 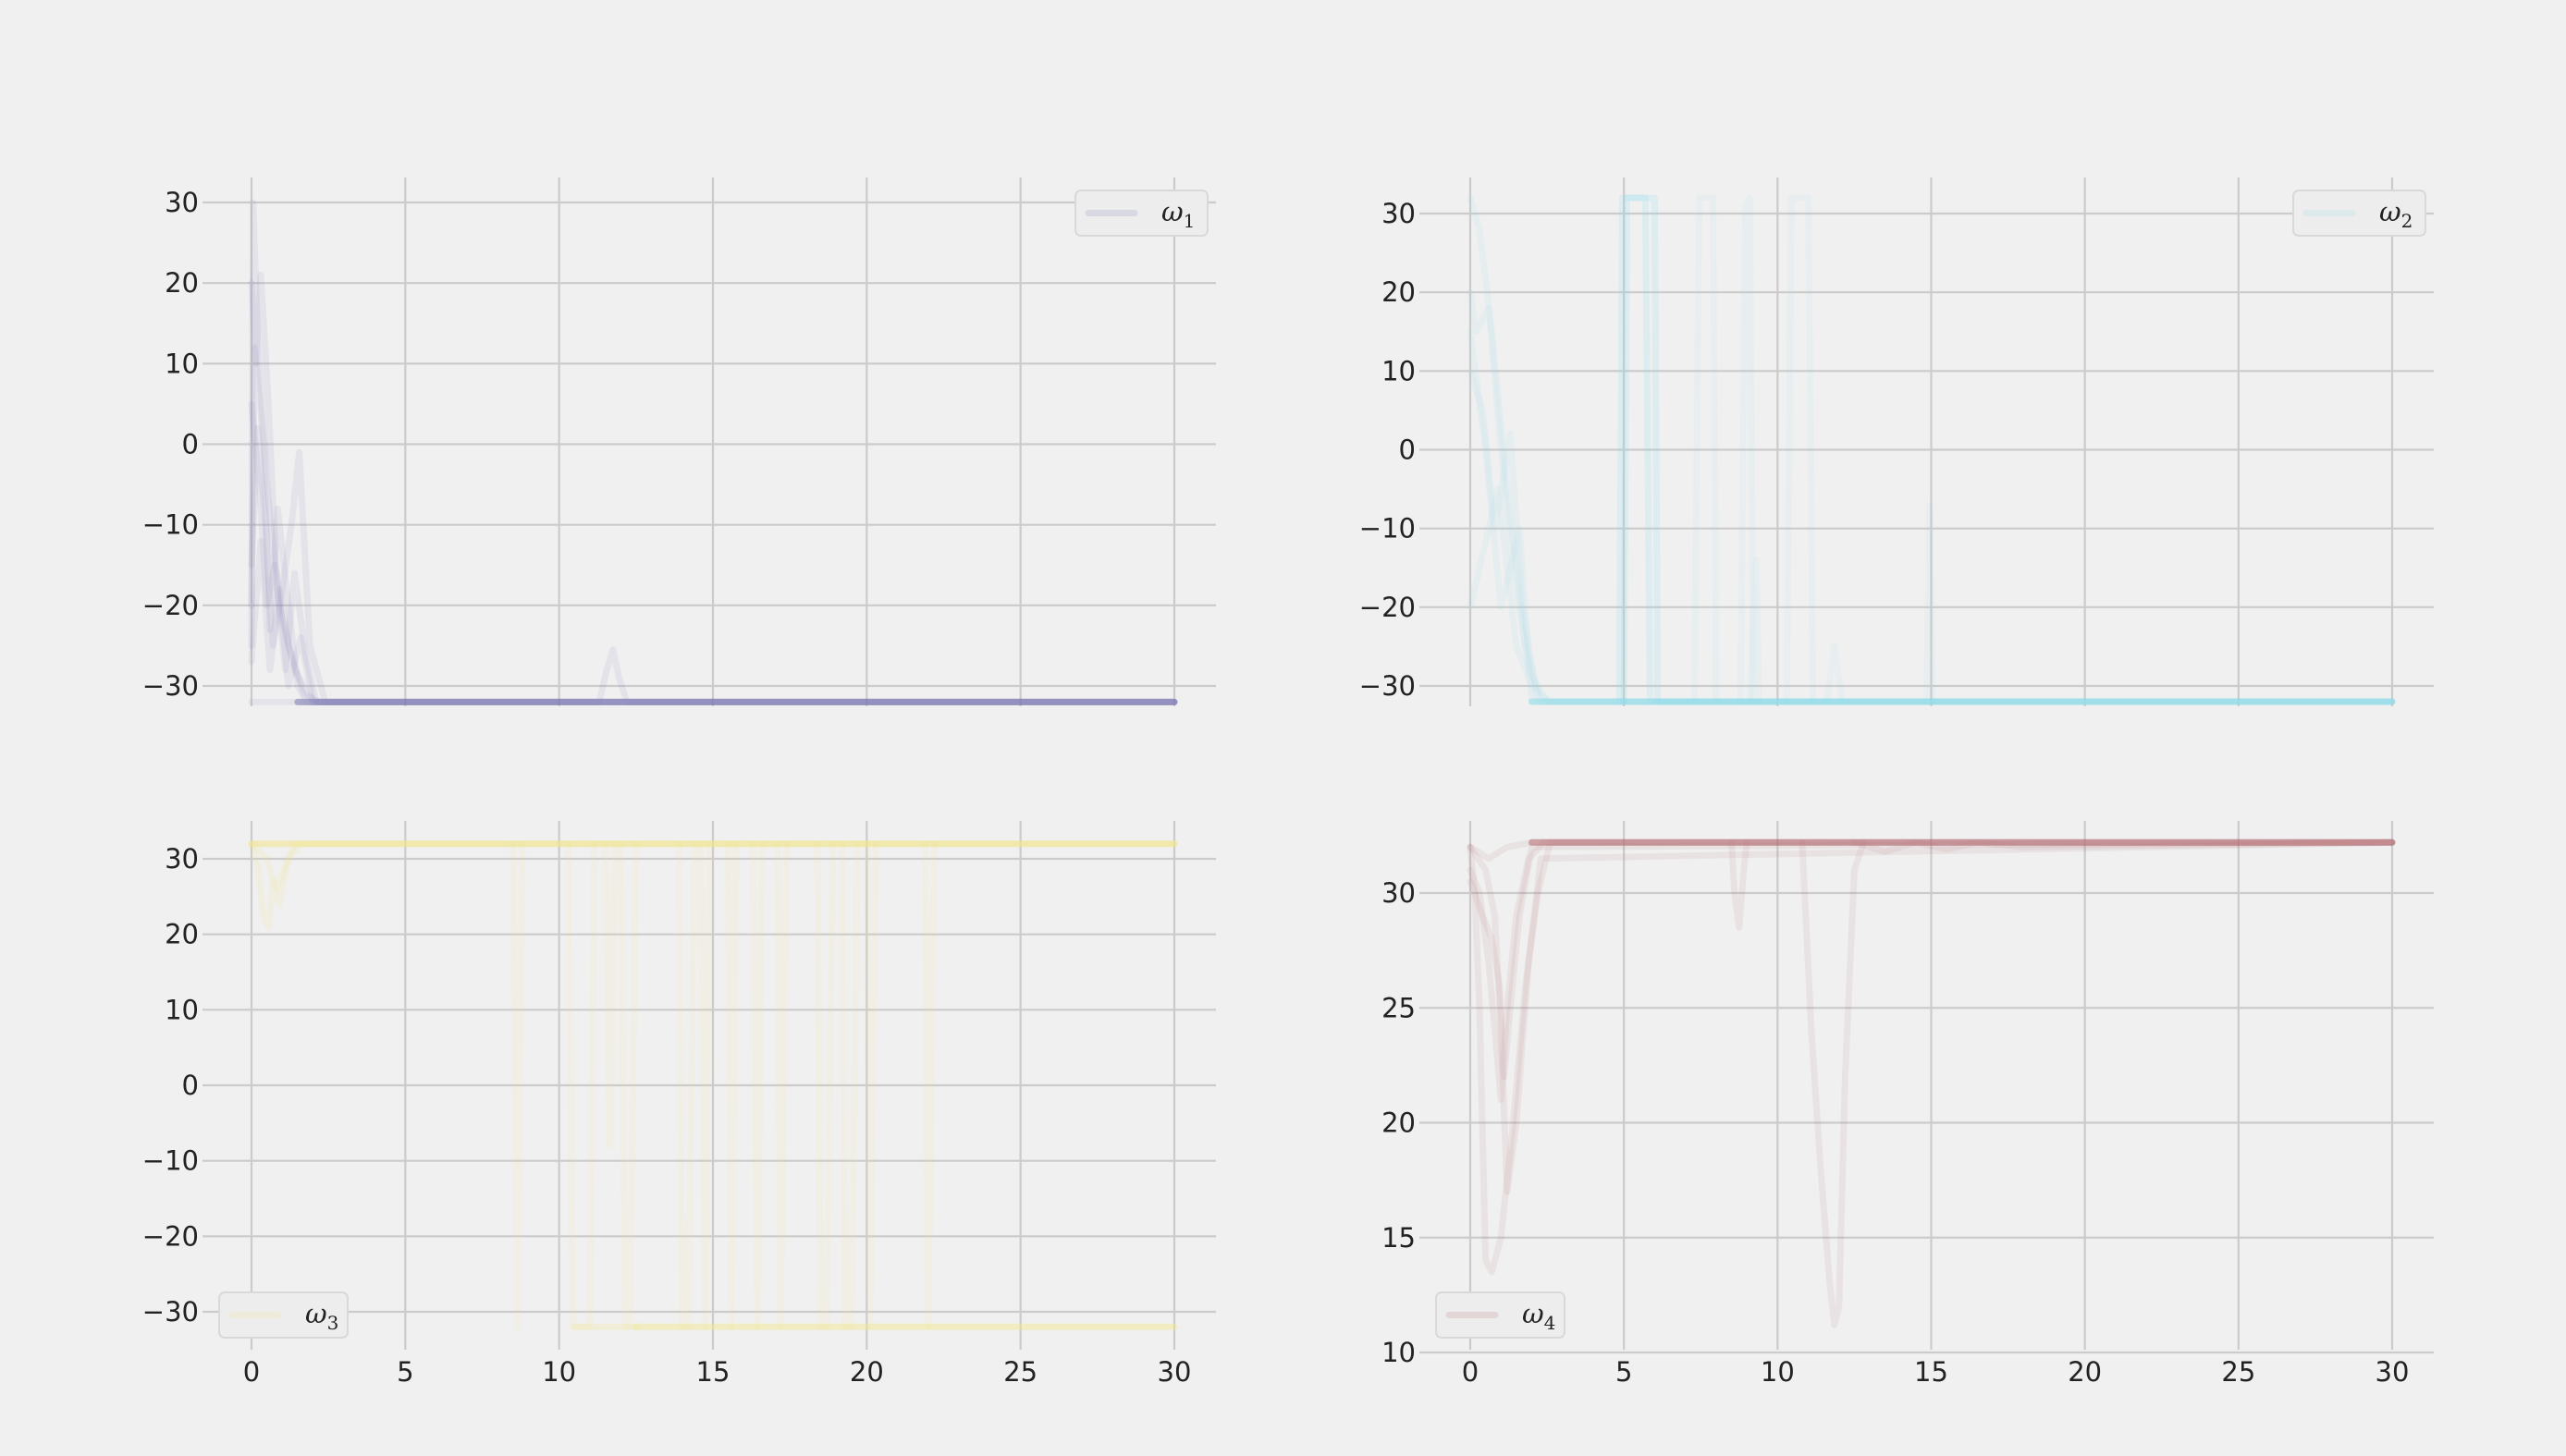 I want to click on y-tick-label-3-4: 10, so click(x=182, y=1009).